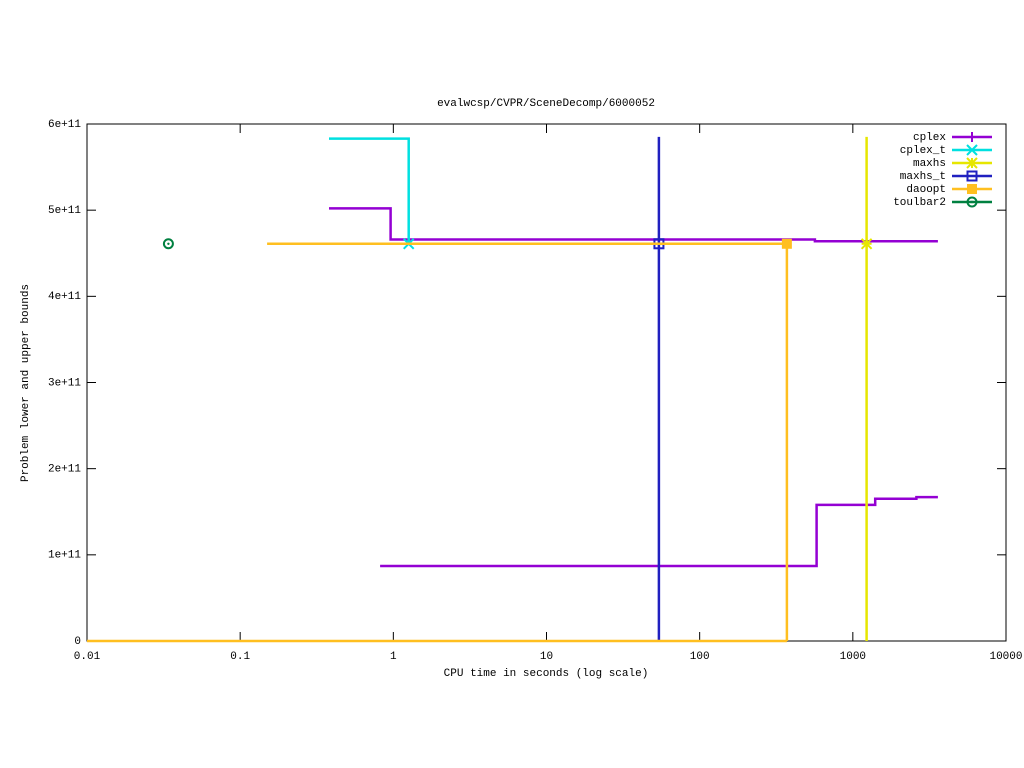  Describe the element at coordinates (64, 297) in the screenshot. I see `y-tick-label: 4e+11` at that location.